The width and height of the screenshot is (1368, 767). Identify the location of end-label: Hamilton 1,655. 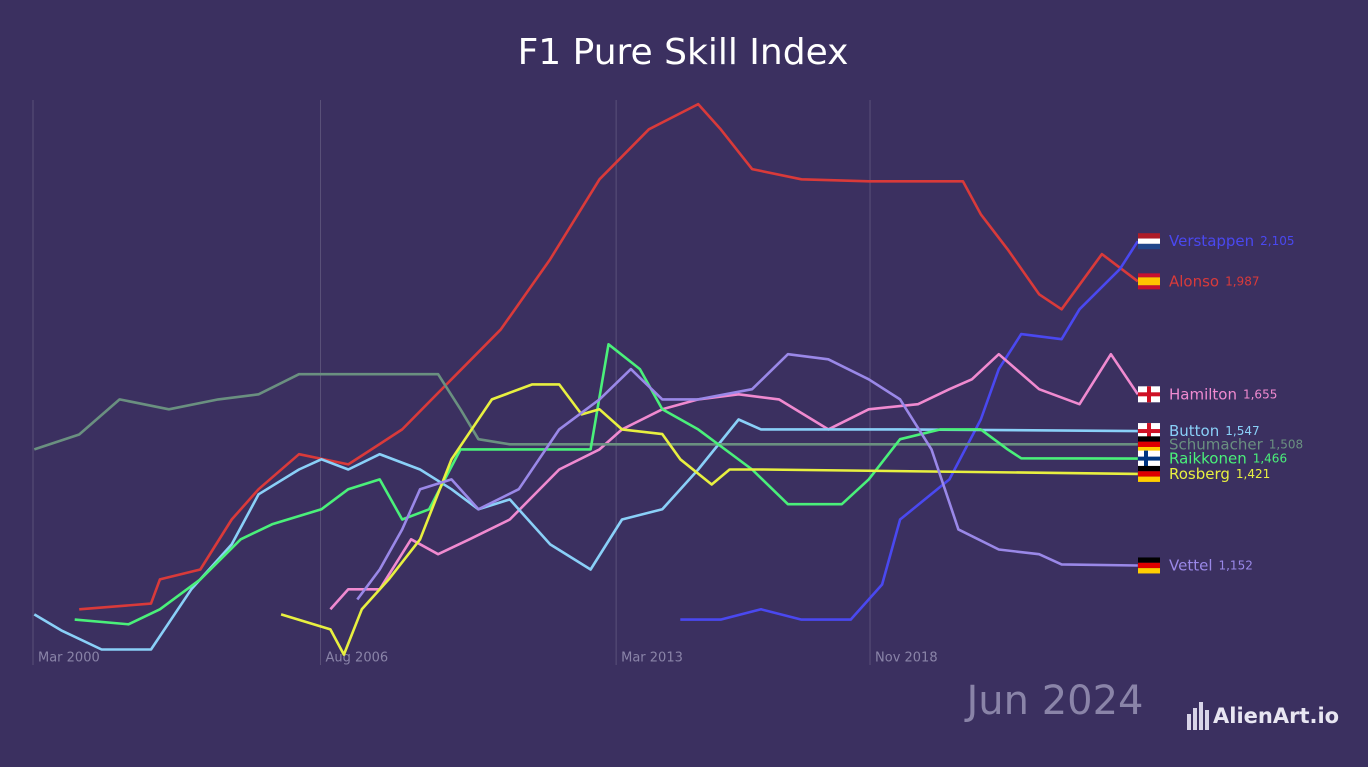
(1223, 394).